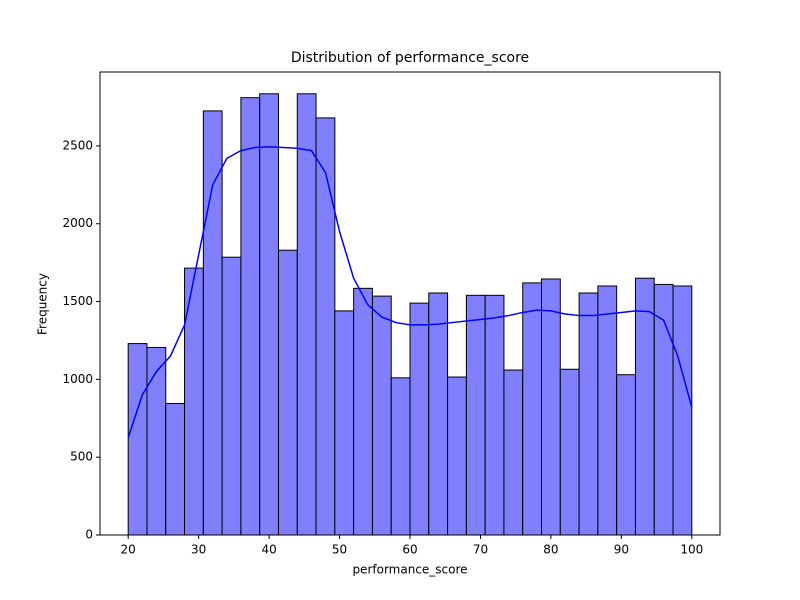 This screenshot has height=600, width=800. What do you see at coordinates (550, 550) in the screenshot?
I see `x-tick-label: 80` at bounding box center [550, 550].